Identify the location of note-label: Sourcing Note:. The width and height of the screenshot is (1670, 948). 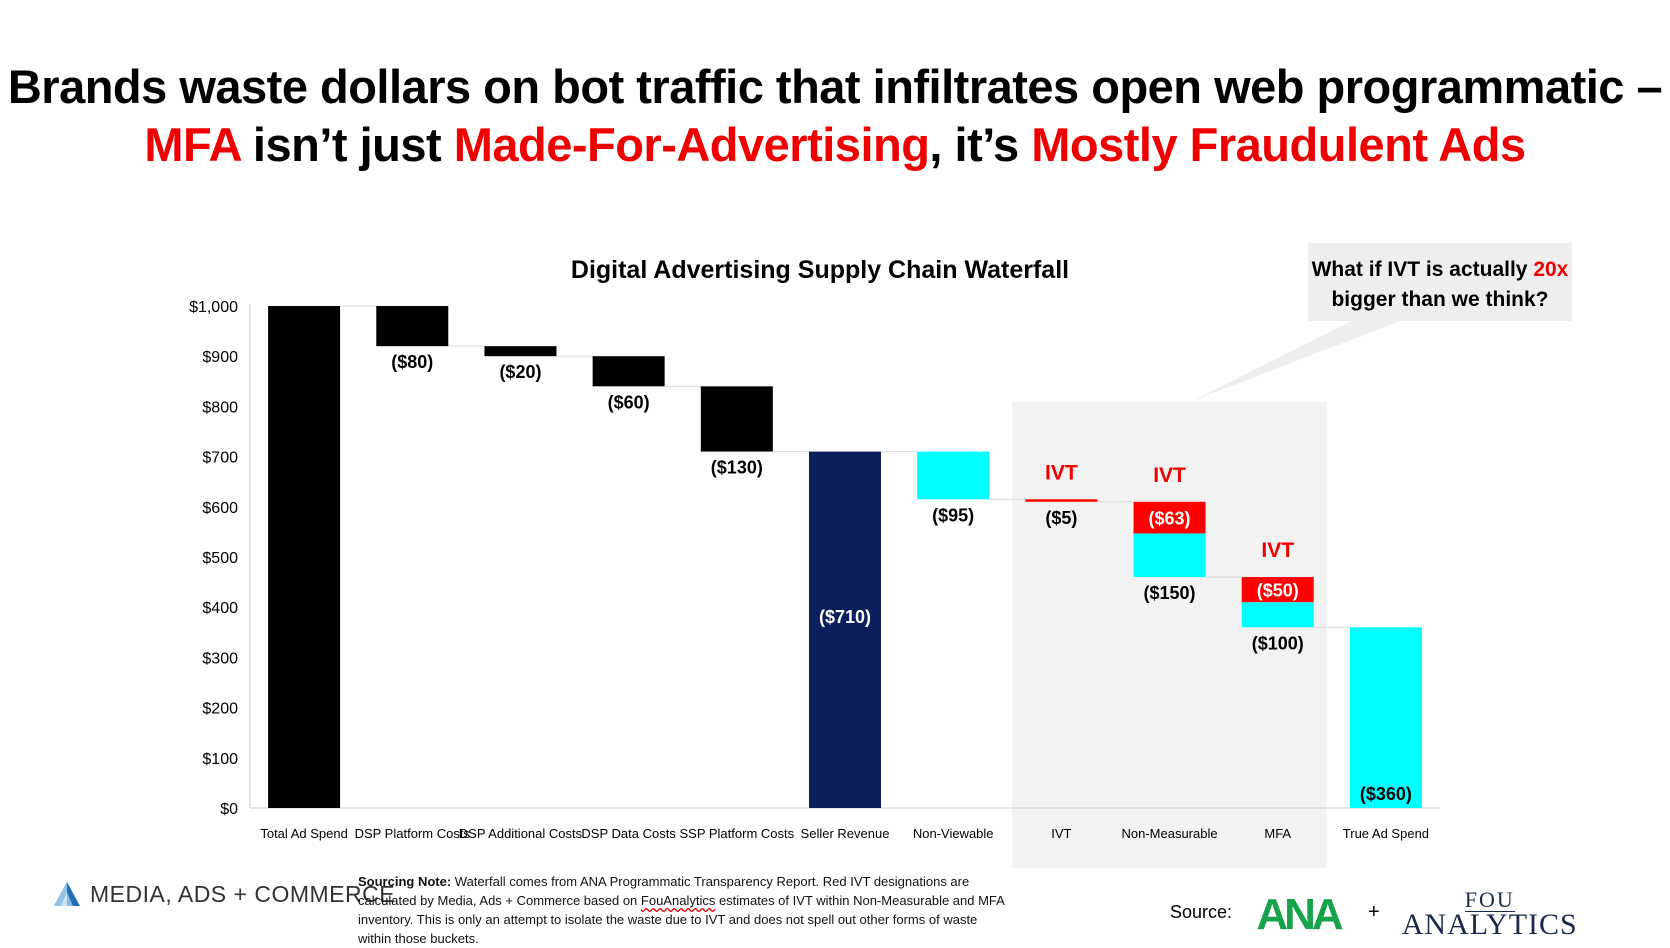
(405, 881).